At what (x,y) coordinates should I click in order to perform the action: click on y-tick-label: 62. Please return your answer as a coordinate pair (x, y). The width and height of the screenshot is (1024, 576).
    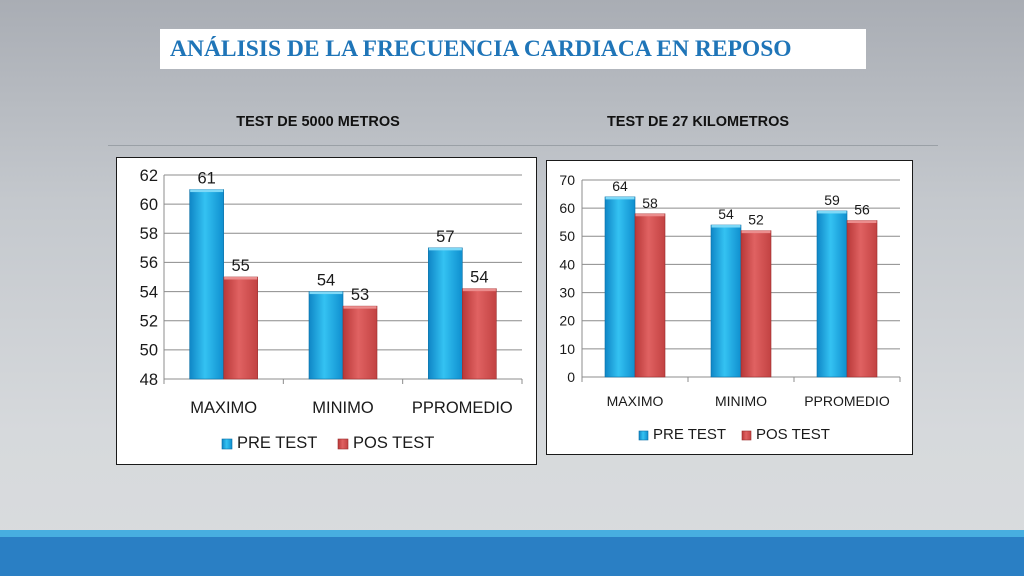
    Looking at the image, I should click on (149, 176).